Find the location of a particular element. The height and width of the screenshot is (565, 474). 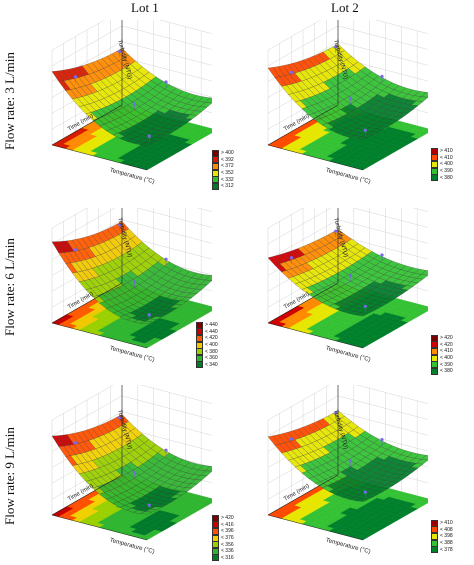

legend-label: < 316 is located at coordinates (227, 557).